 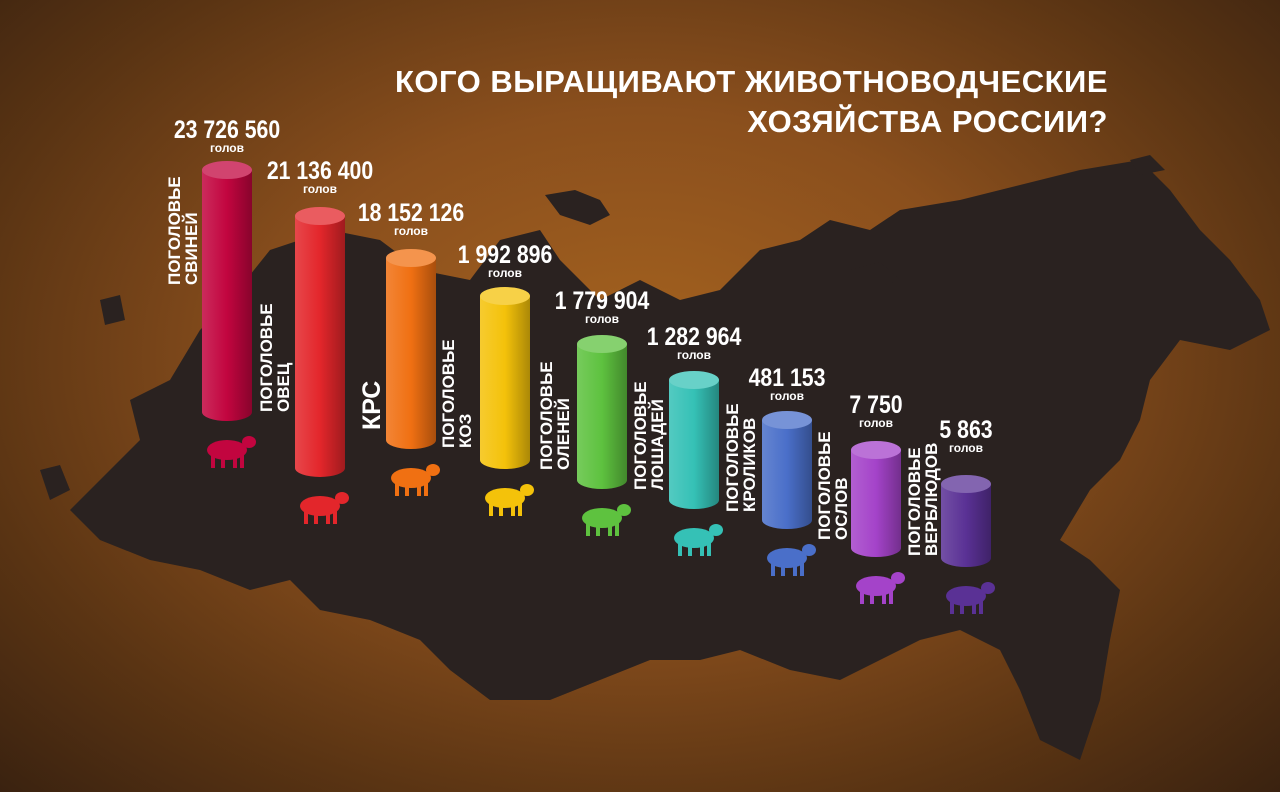 I want to click on value-label: 1 282 964 голов, so click(x=693, y=343).